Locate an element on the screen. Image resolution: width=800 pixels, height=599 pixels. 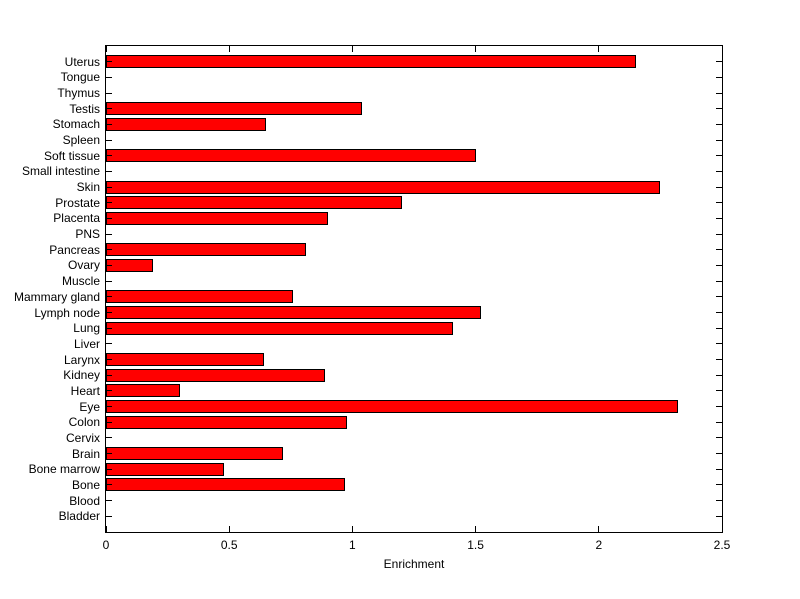
bar-kidney is located at coordinates (216, 375).